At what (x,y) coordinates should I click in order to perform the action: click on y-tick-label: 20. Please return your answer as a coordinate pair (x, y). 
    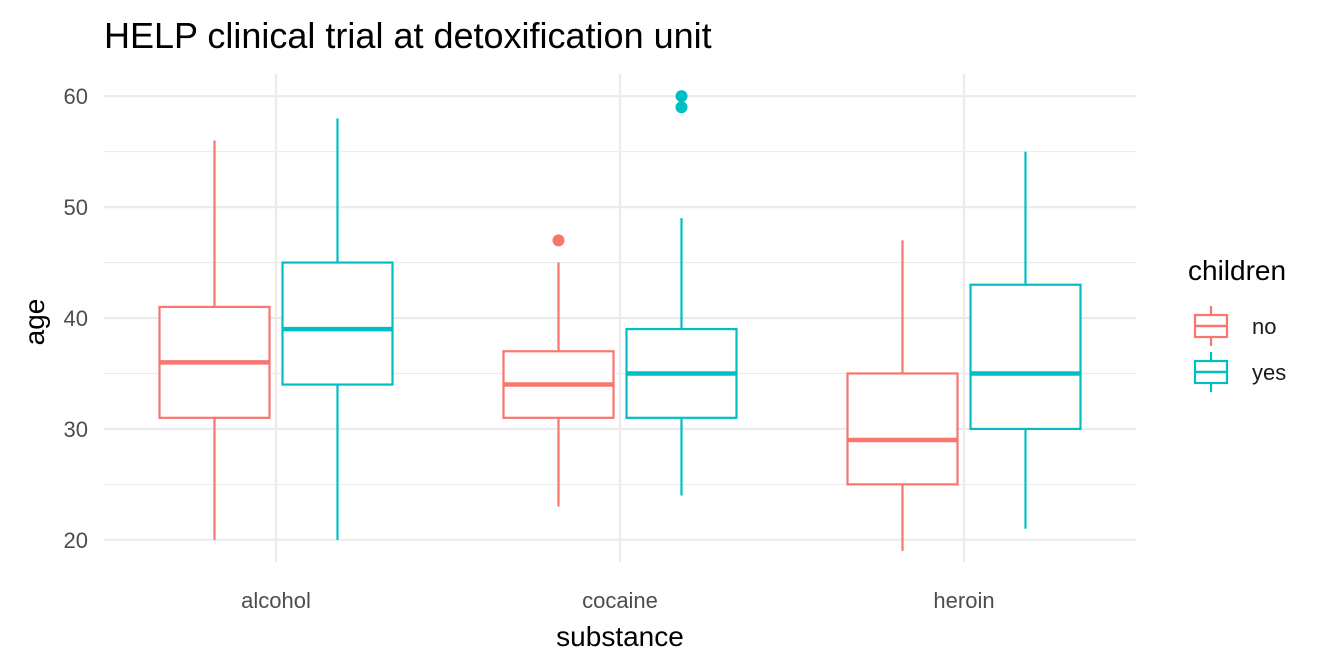
    Looking at the image, I should click on (76, 540).